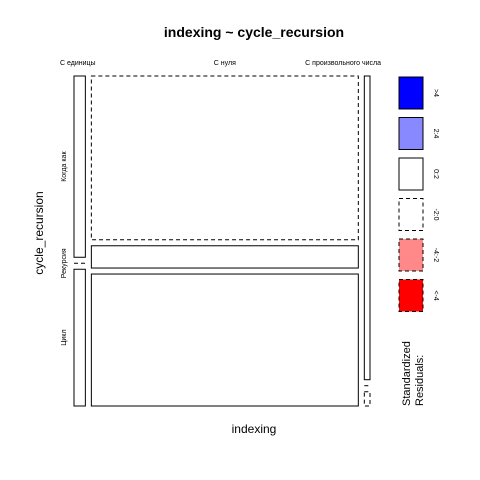  I want to click on mosaic-cell-с-произвольного-числа-цикл, so click(367, 399).